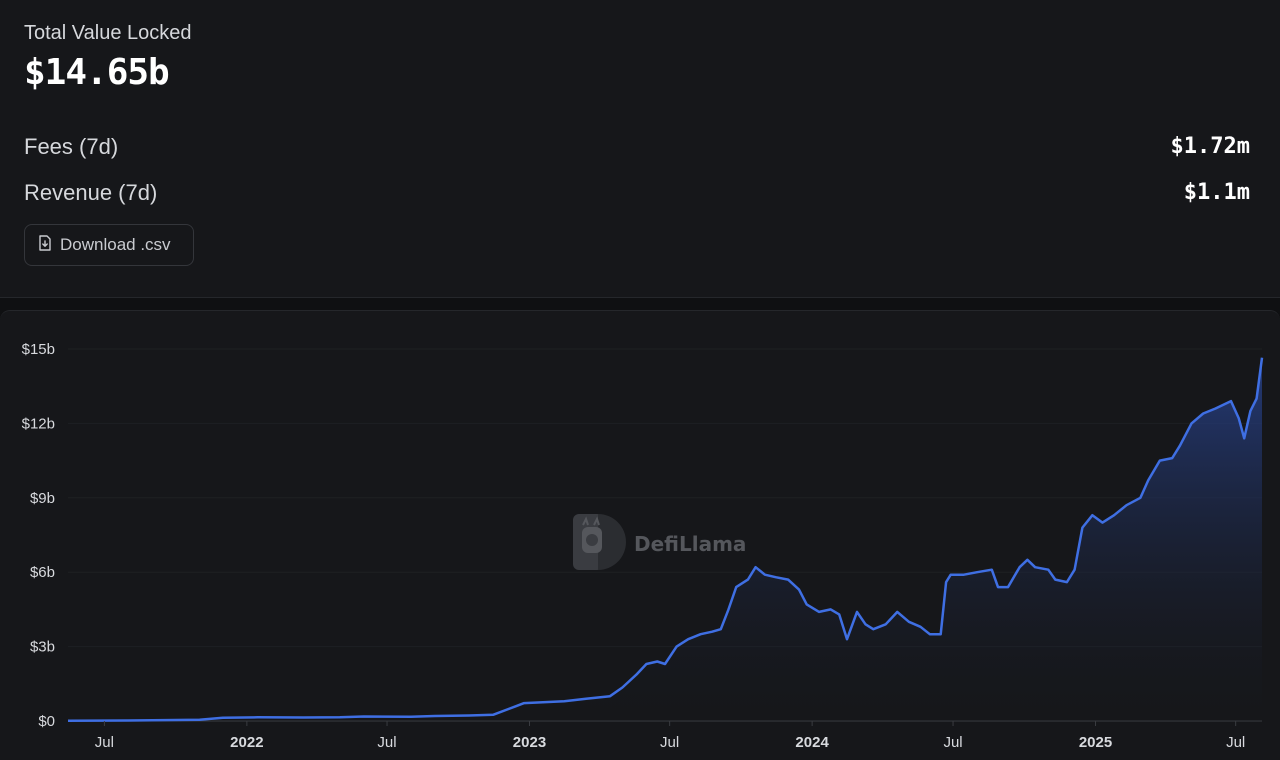  What do you see at coordinates (1216, 192) in the screenshot?
I see `revenue-value: $1.1m` at bounding box center [1216, 192].